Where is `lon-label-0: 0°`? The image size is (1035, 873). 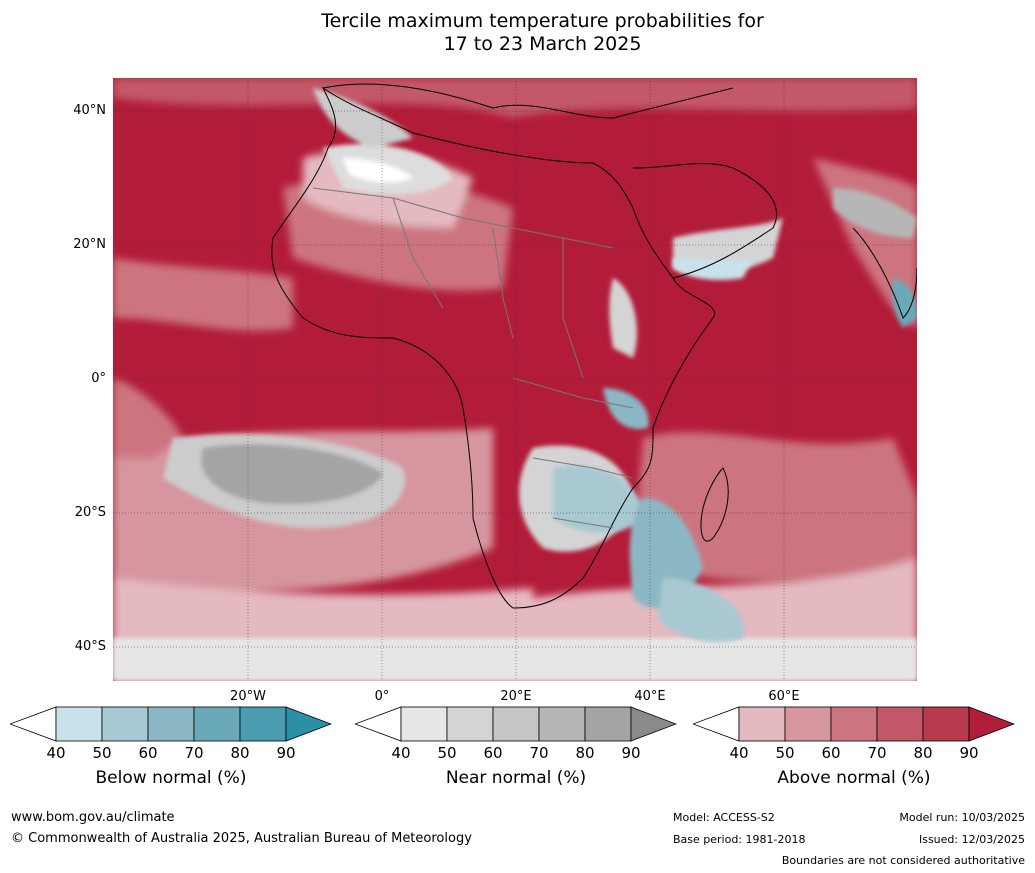
lon-label-0: 0° is located at coordinates (382, 696).